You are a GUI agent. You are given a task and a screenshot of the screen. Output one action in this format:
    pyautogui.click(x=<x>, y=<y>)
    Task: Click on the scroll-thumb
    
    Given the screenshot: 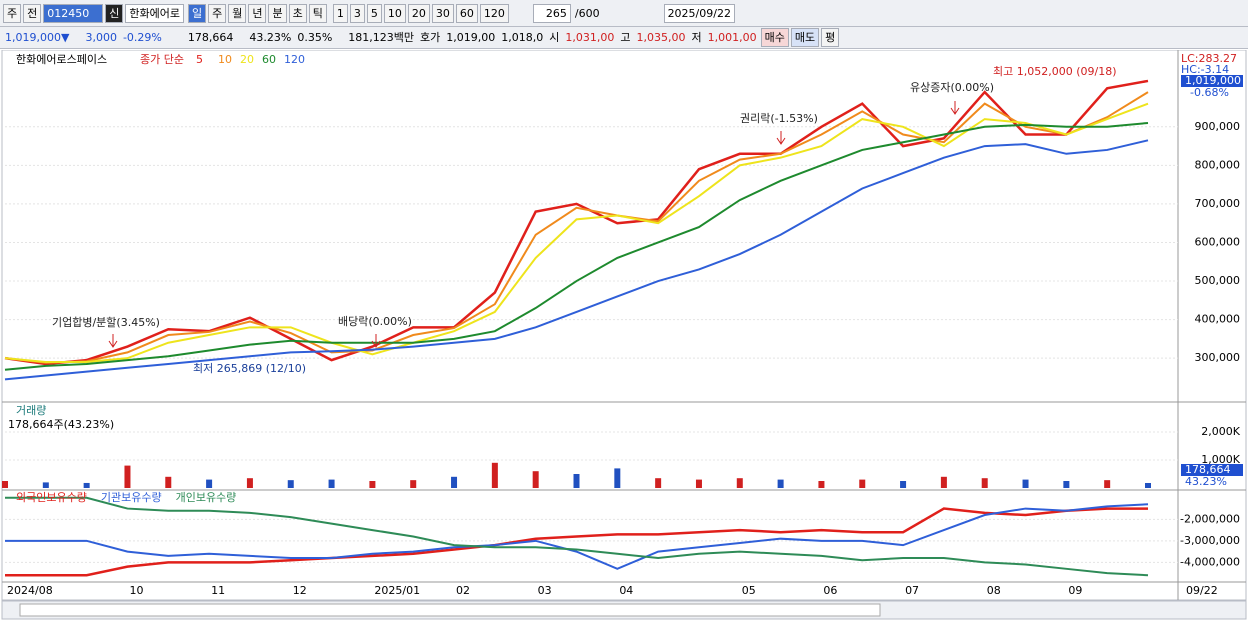 What is the action you would take?
    pyautogui.click(x=450, y=610)
    